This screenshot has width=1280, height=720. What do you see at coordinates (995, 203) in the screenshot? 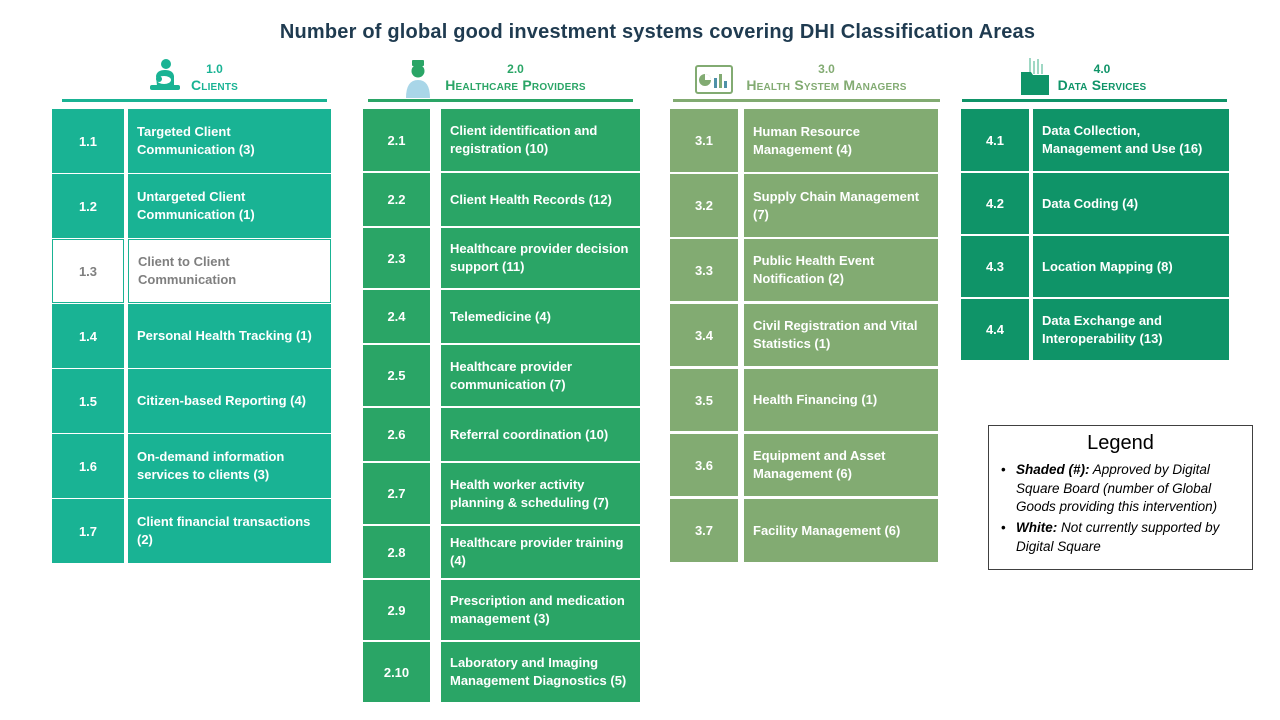
I see `row-number: 4.2` at bounding box center [995, 203].